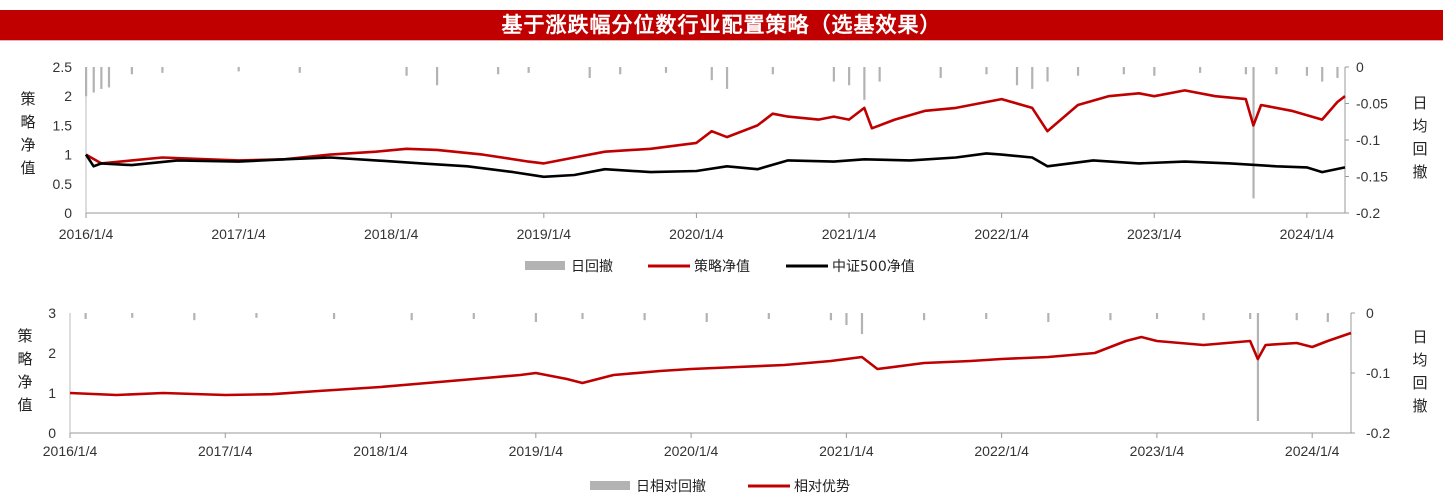  Describe the element at coordinates (63, 125) in the screenshot. I see `y-left-tick-label: 1.5` at that location.